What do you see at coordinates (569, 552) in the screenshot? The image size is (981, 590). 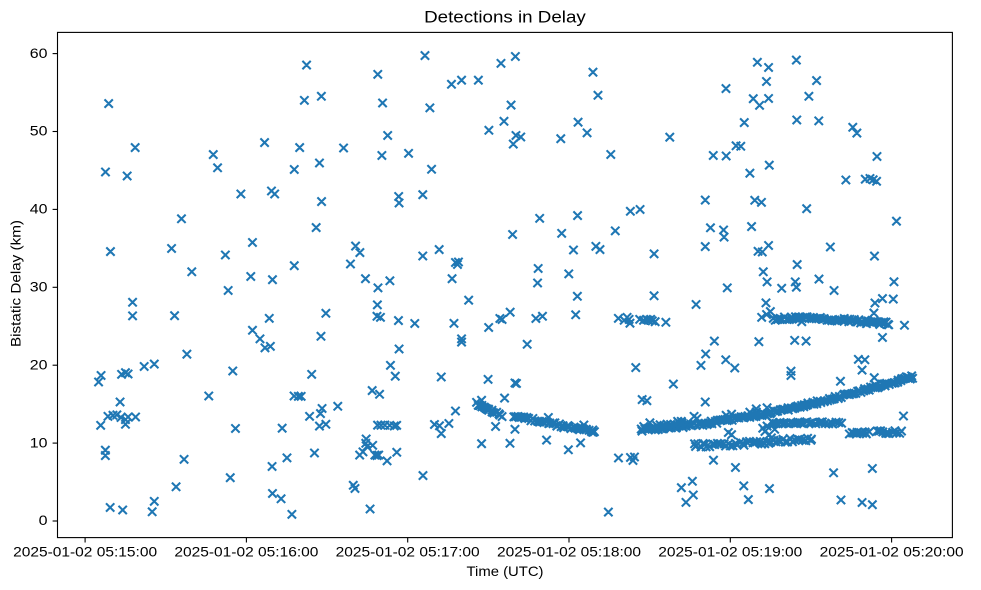 I see `svg-text: 2025-01-02 05:18:00` at bounding box center [569, 552].